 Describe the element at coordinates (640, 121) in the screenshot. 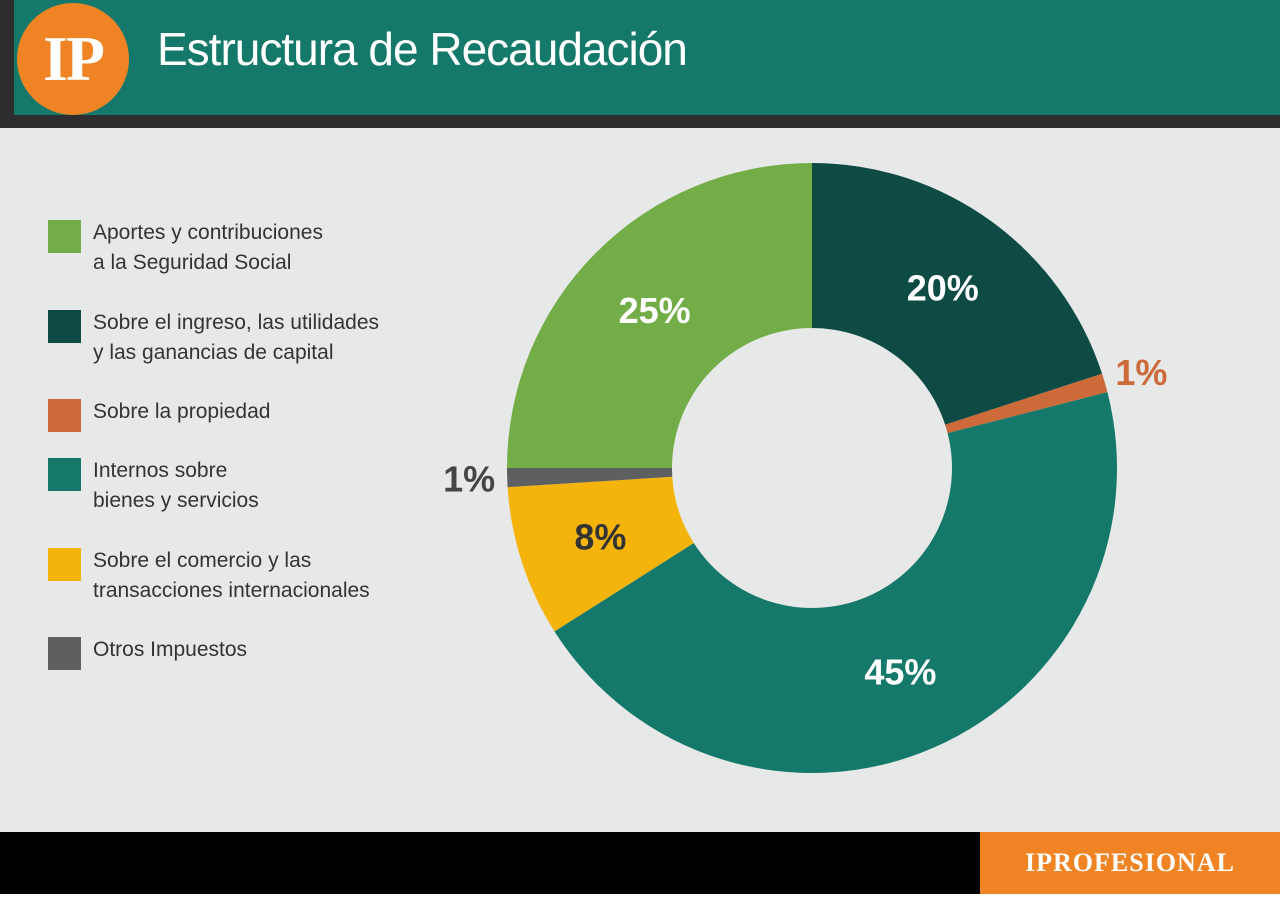

I see `header-divider` at that location.